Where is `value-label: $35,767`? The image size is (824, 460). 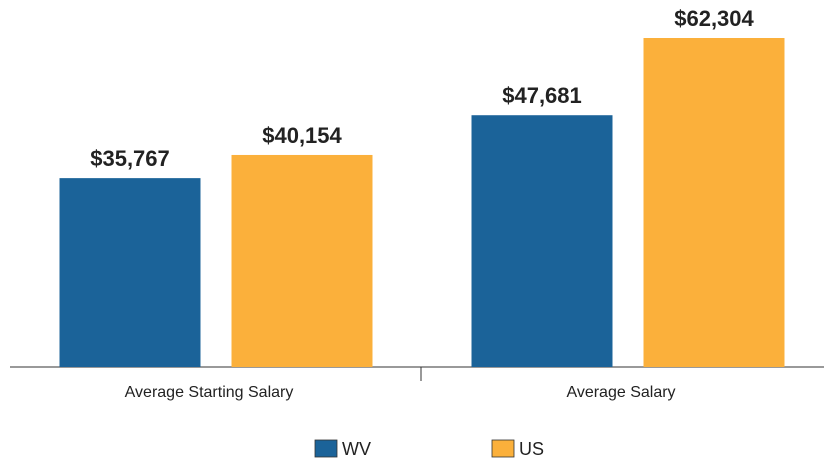
value-label: $35,767 is located at coordinates (130, 158).